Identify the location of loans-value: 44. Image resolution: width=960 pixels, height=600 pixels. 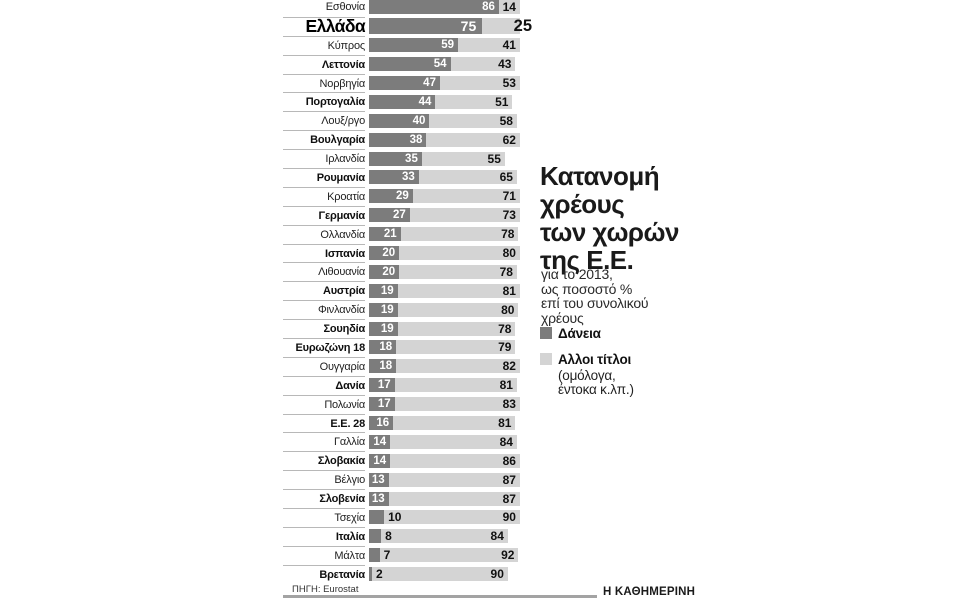
(425, 101).